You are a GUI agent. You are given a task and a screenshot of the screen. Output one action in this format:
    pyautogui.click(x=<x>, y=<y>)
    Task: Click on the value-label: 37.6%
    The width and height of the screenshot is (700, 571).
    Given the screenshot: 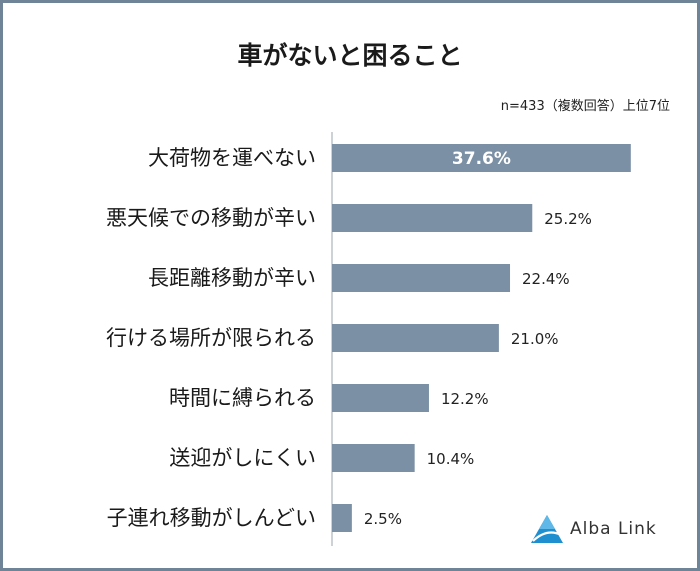 What is the action you would take?
    pyautogui.click(x=481, y=159)
    